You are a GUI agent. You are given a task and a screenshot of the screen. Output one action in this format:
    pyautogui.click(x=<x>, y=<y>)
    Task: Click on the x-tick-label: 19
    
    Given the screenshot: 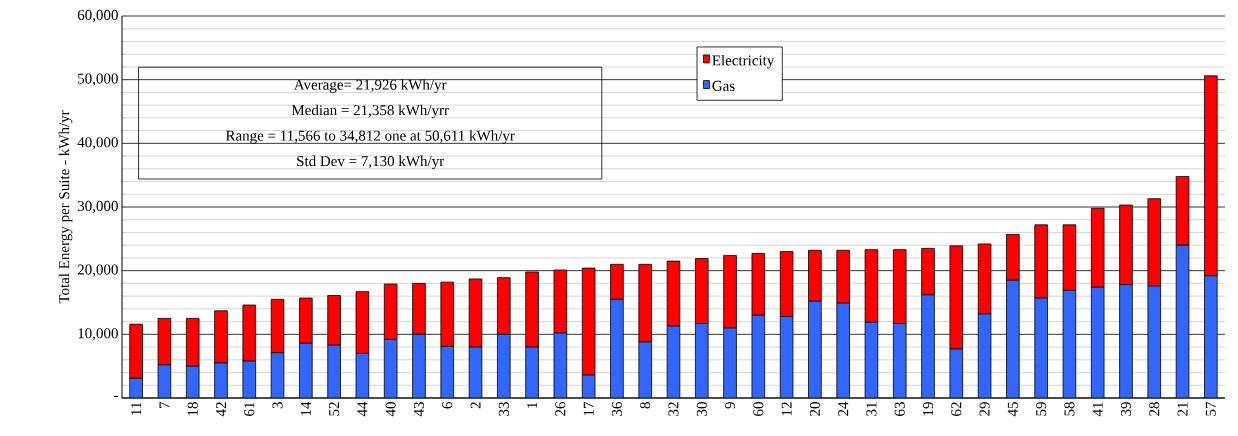 What is the action you would take?
    pyautogui.click(x=928, y=409)
    